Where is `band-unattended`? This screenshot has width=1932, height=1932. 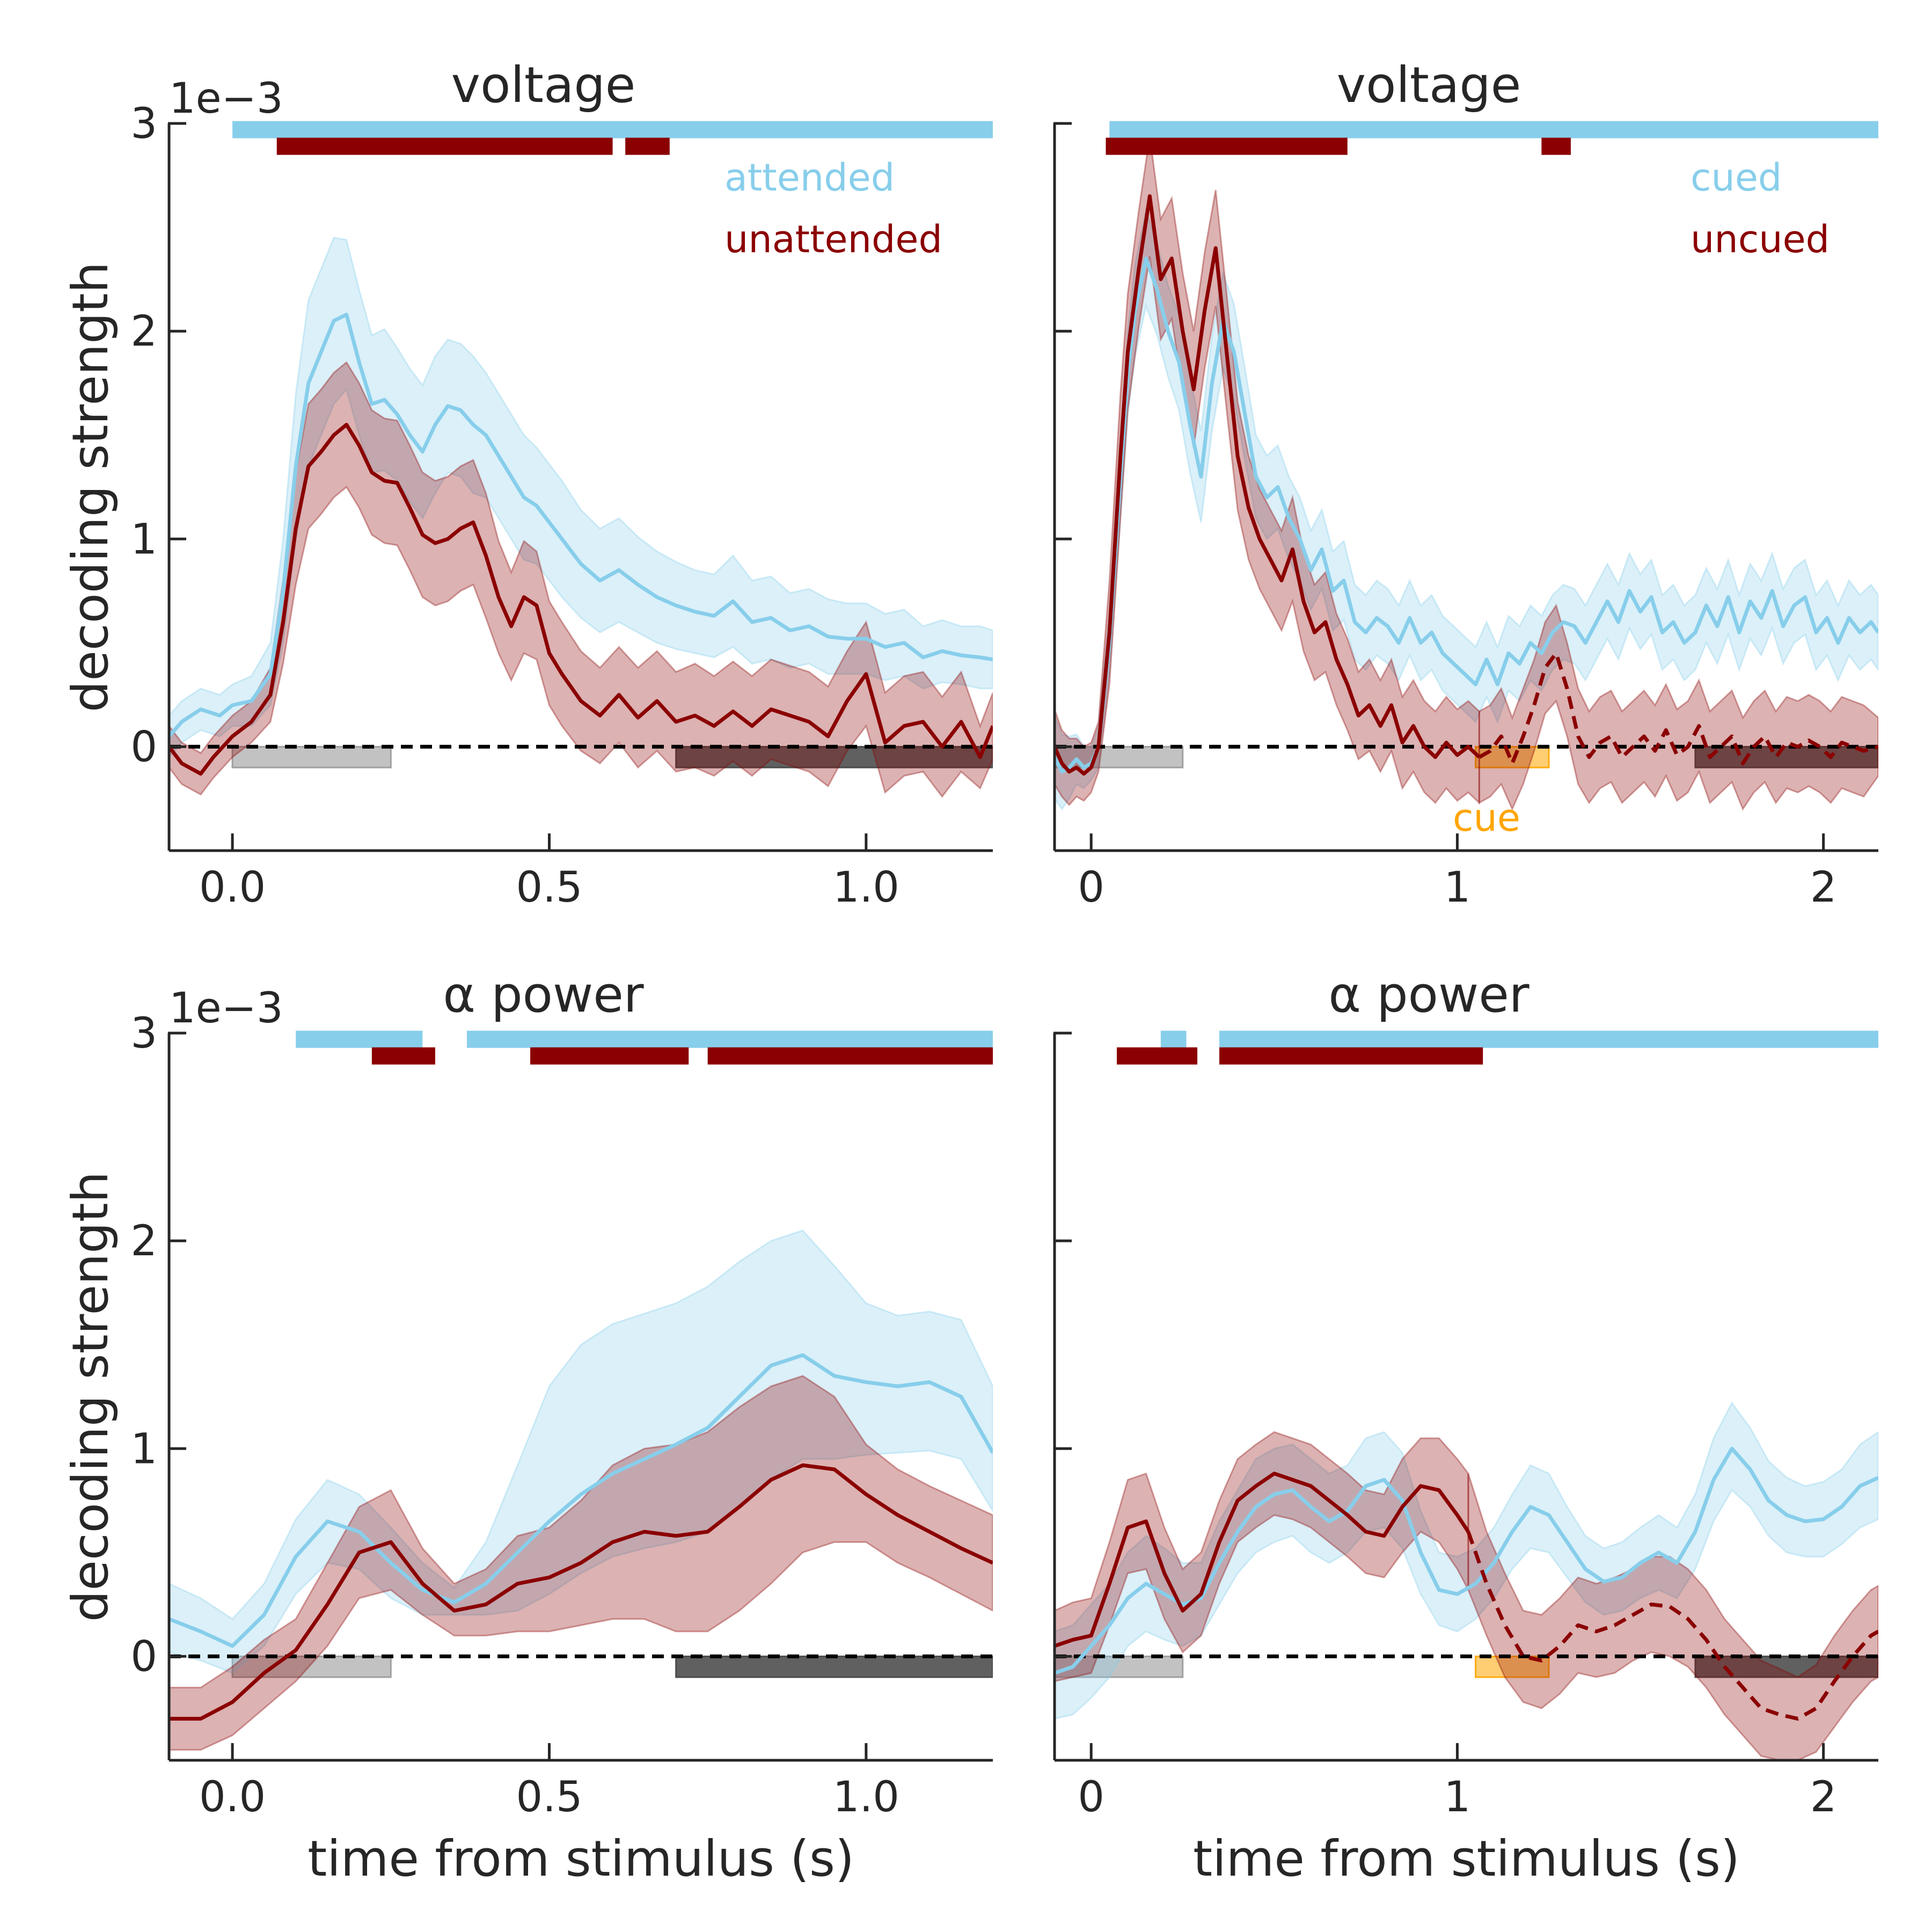 band-unattended is located at coordinates (581, 579).